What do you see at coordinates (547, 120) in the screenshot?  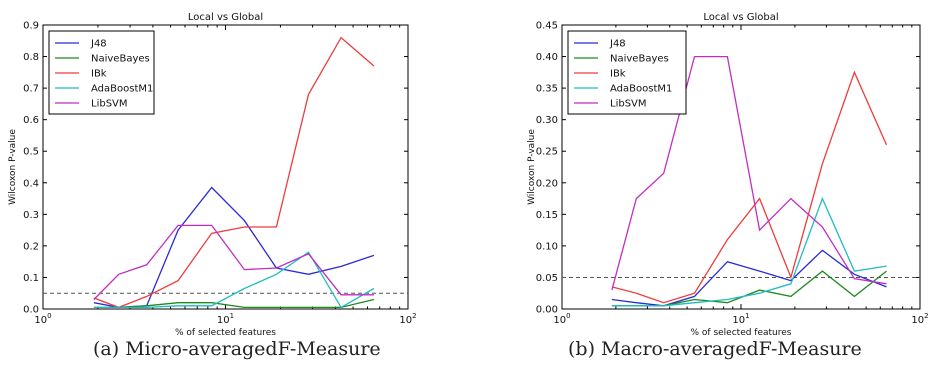 I see `y-tick-label: 0.30` at bounding box center [547, 120].